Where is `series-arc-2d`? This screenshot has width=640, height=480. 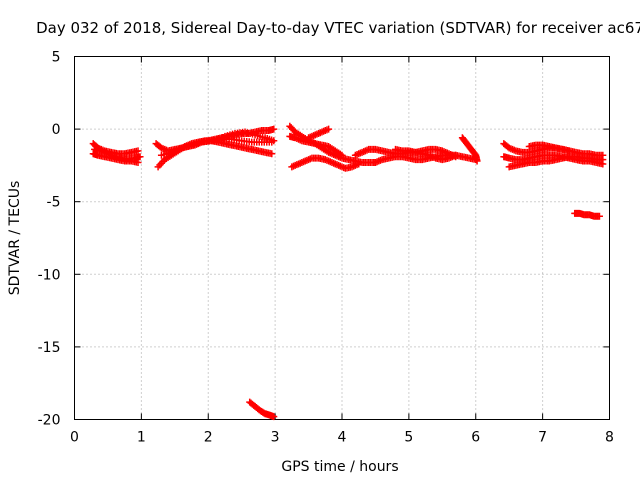
series-arc-2d is located at coordinates (244, 136).